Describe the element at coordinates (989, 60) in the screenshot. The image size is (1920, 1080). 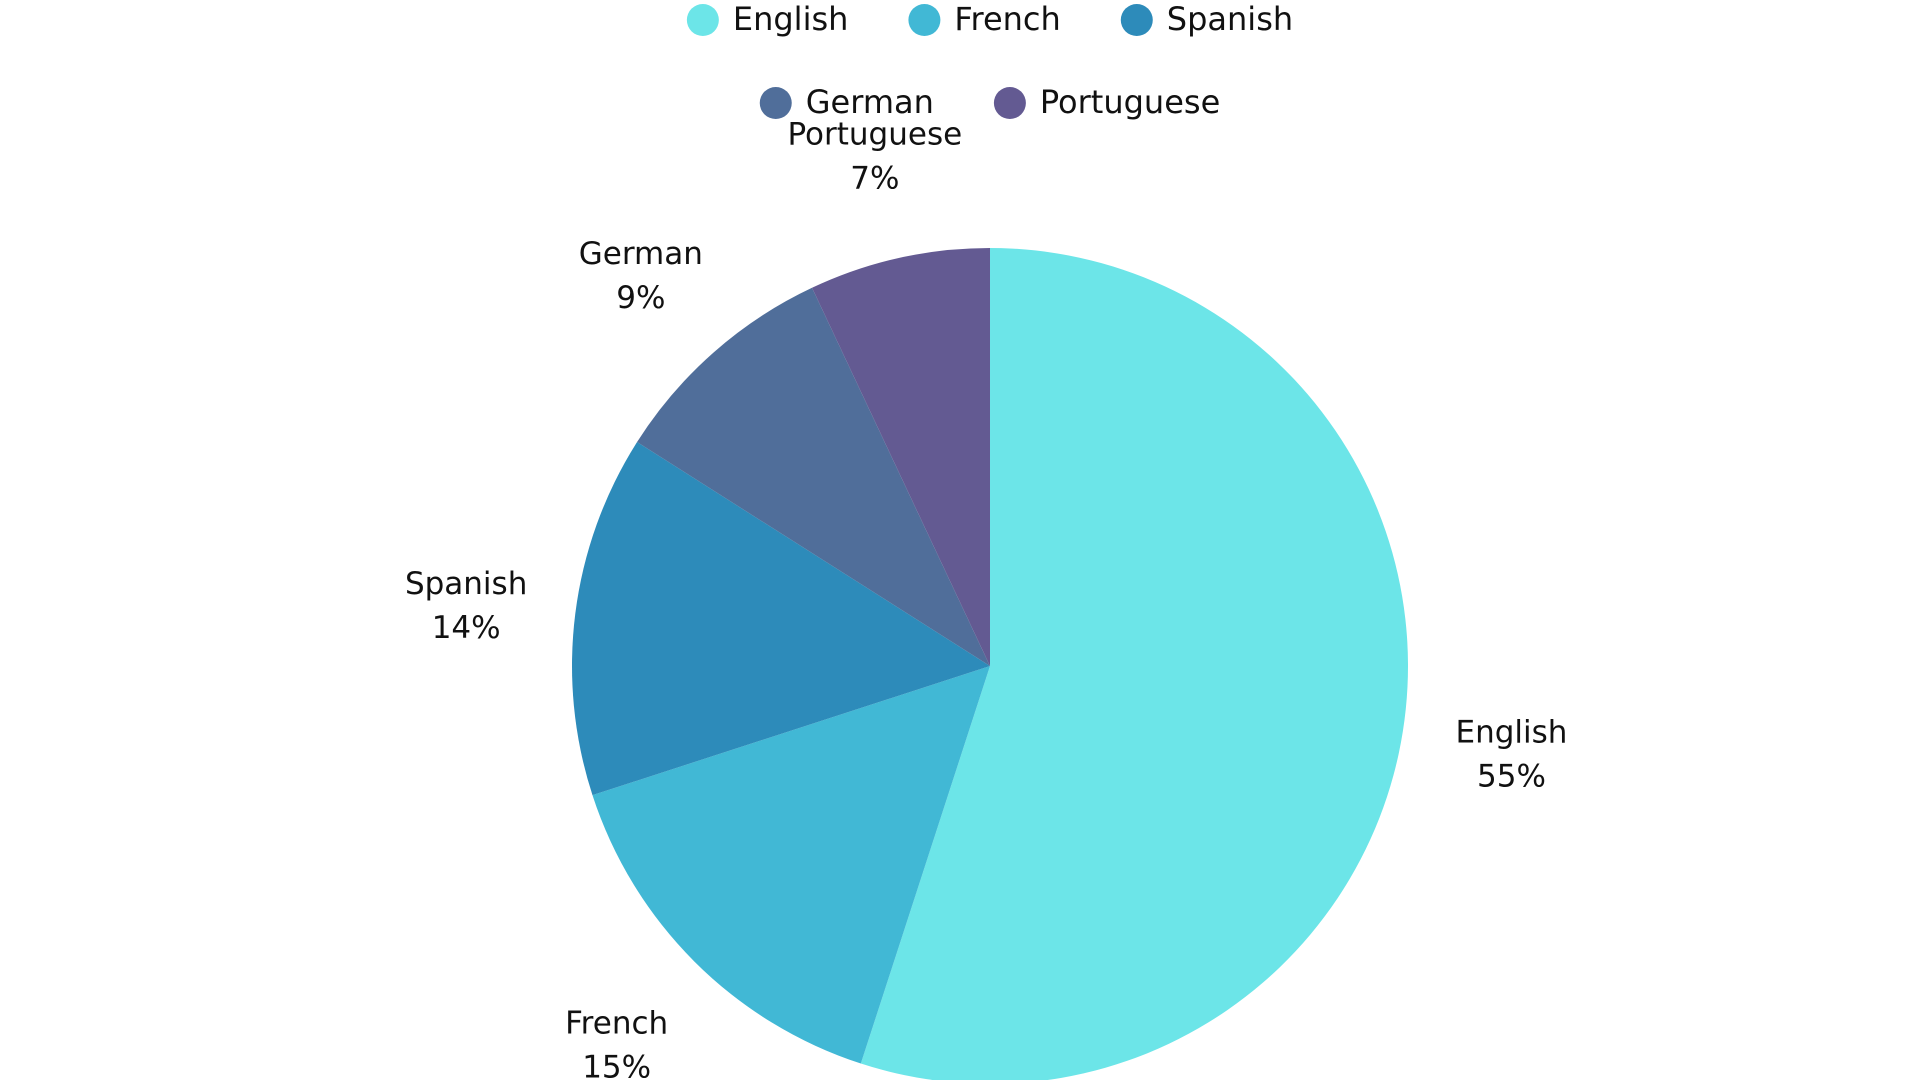
I see `legend: English French Spanish German Portuguese` at that location.